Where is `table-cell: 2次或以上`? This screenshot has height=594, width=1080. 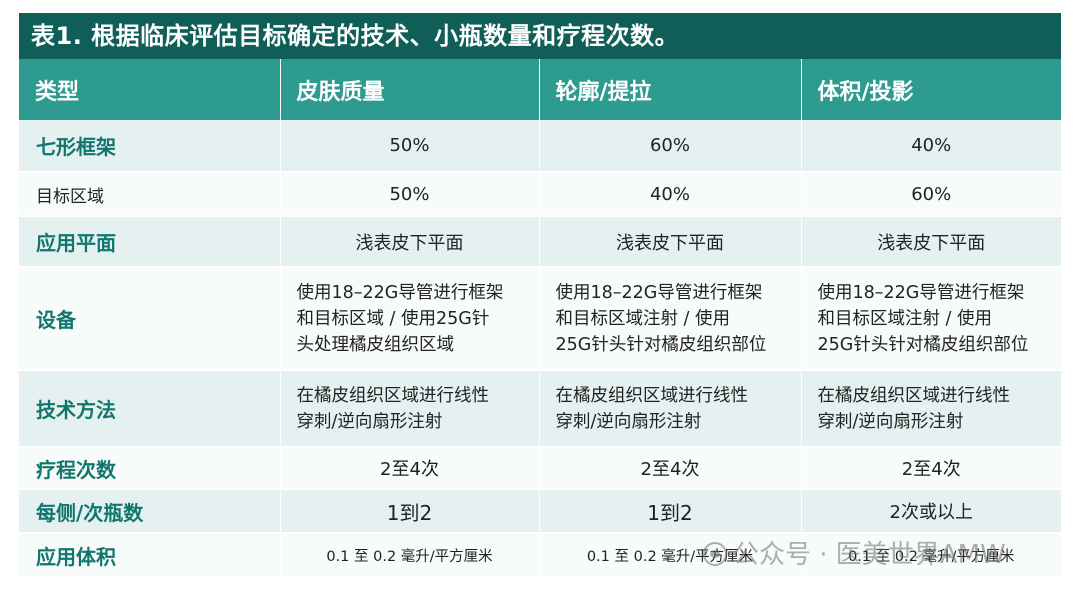 table-cell: 2次或以上 is located at coordinates (931, 511).